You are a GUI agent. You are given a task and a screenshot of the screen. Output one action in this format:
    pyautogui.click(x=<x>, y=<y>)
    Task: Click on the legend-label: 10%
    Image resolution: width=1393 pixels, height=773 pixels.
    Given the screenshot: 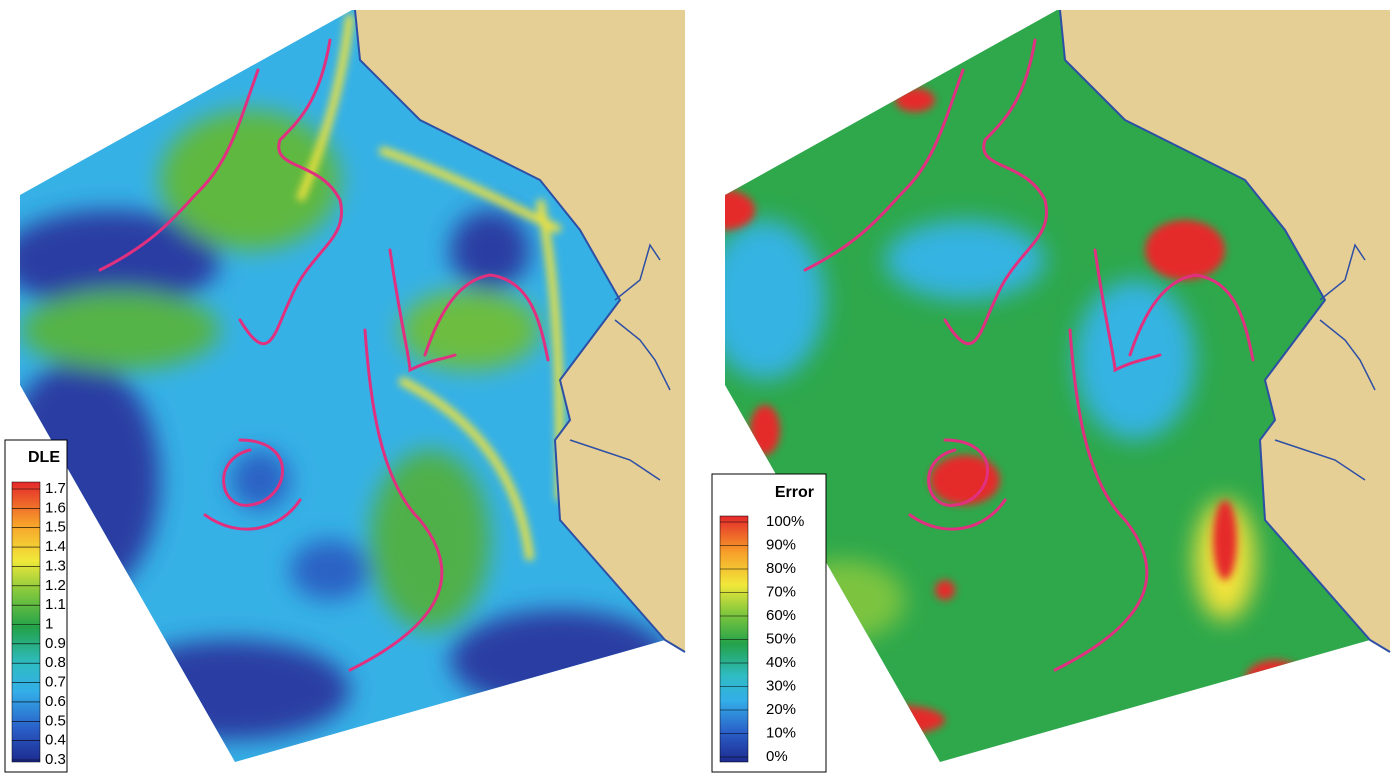 What is the action you would take?
    pyautogui.click(x=781, y=732)
    